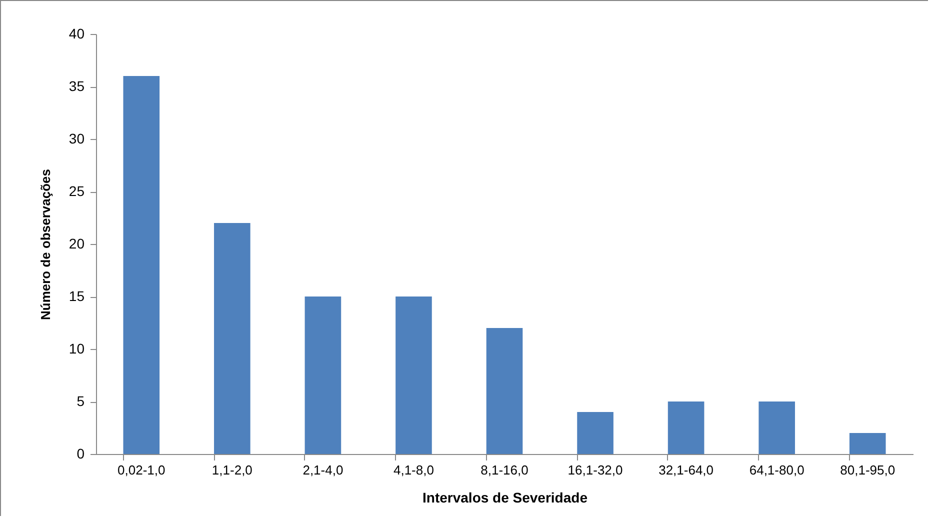  Describe the element at coordinates (76, 191) in the screenshot. I see `y-tick-label: 25` at that location.